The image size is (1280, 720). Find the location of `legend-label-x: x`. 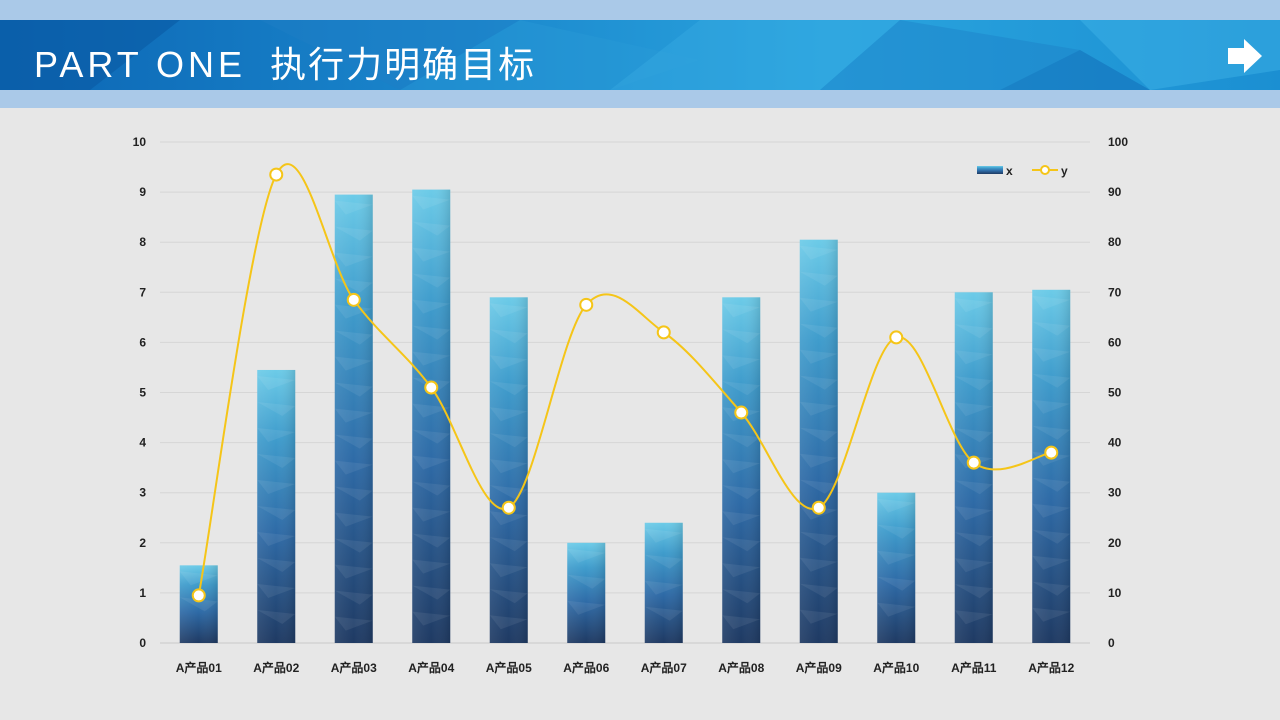

legend-label-x: x is located at coordinates (1009, 171).